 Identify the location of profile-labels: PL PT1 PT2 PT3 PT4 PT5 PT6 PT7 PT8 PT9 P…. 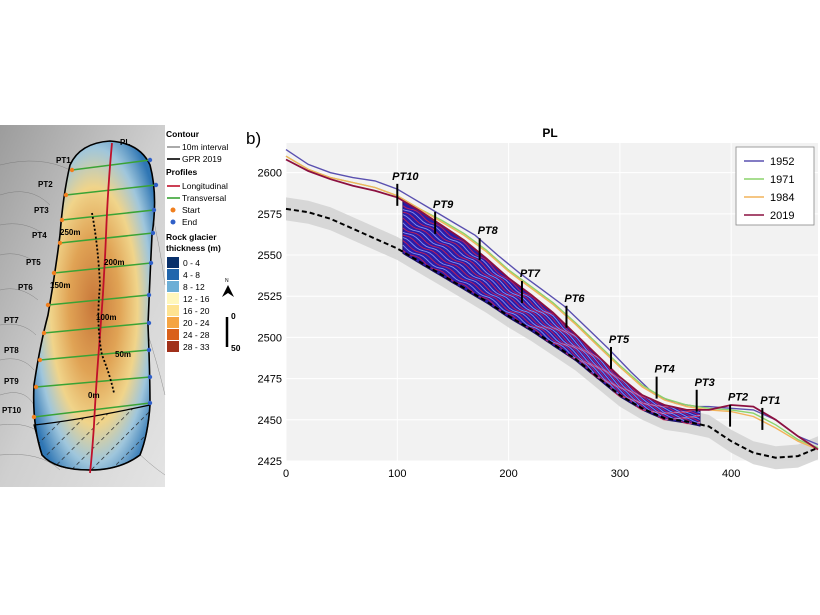
(66, 276).